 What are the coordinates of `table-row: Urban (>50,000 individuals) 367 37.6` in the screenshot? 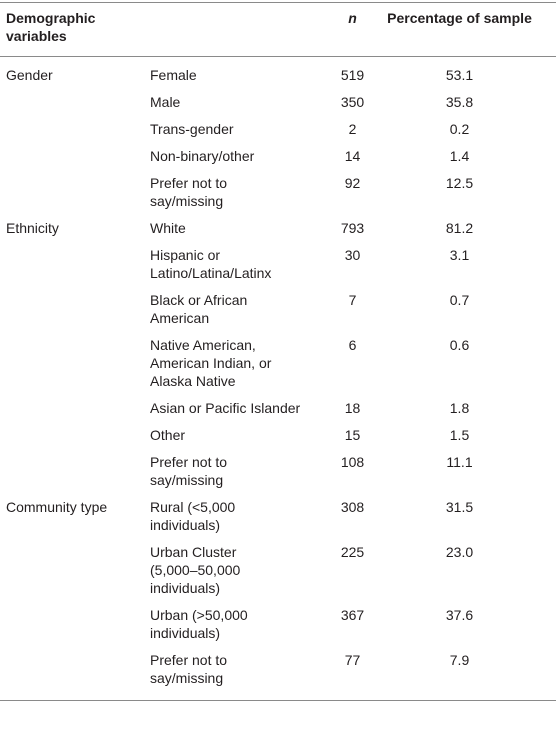 It's located at (278, 624).